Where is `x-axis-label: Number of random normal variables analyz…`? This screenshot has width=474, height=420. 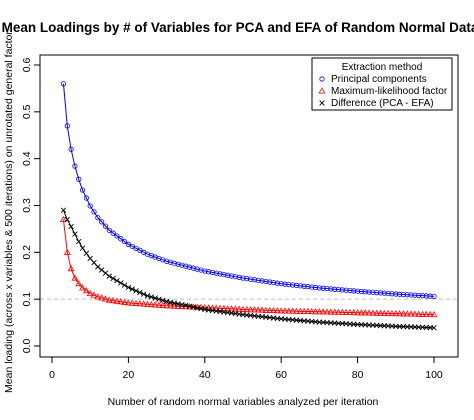 x-axis-label: Number of random normal variables analyz… is located at coordinates (243, 402).